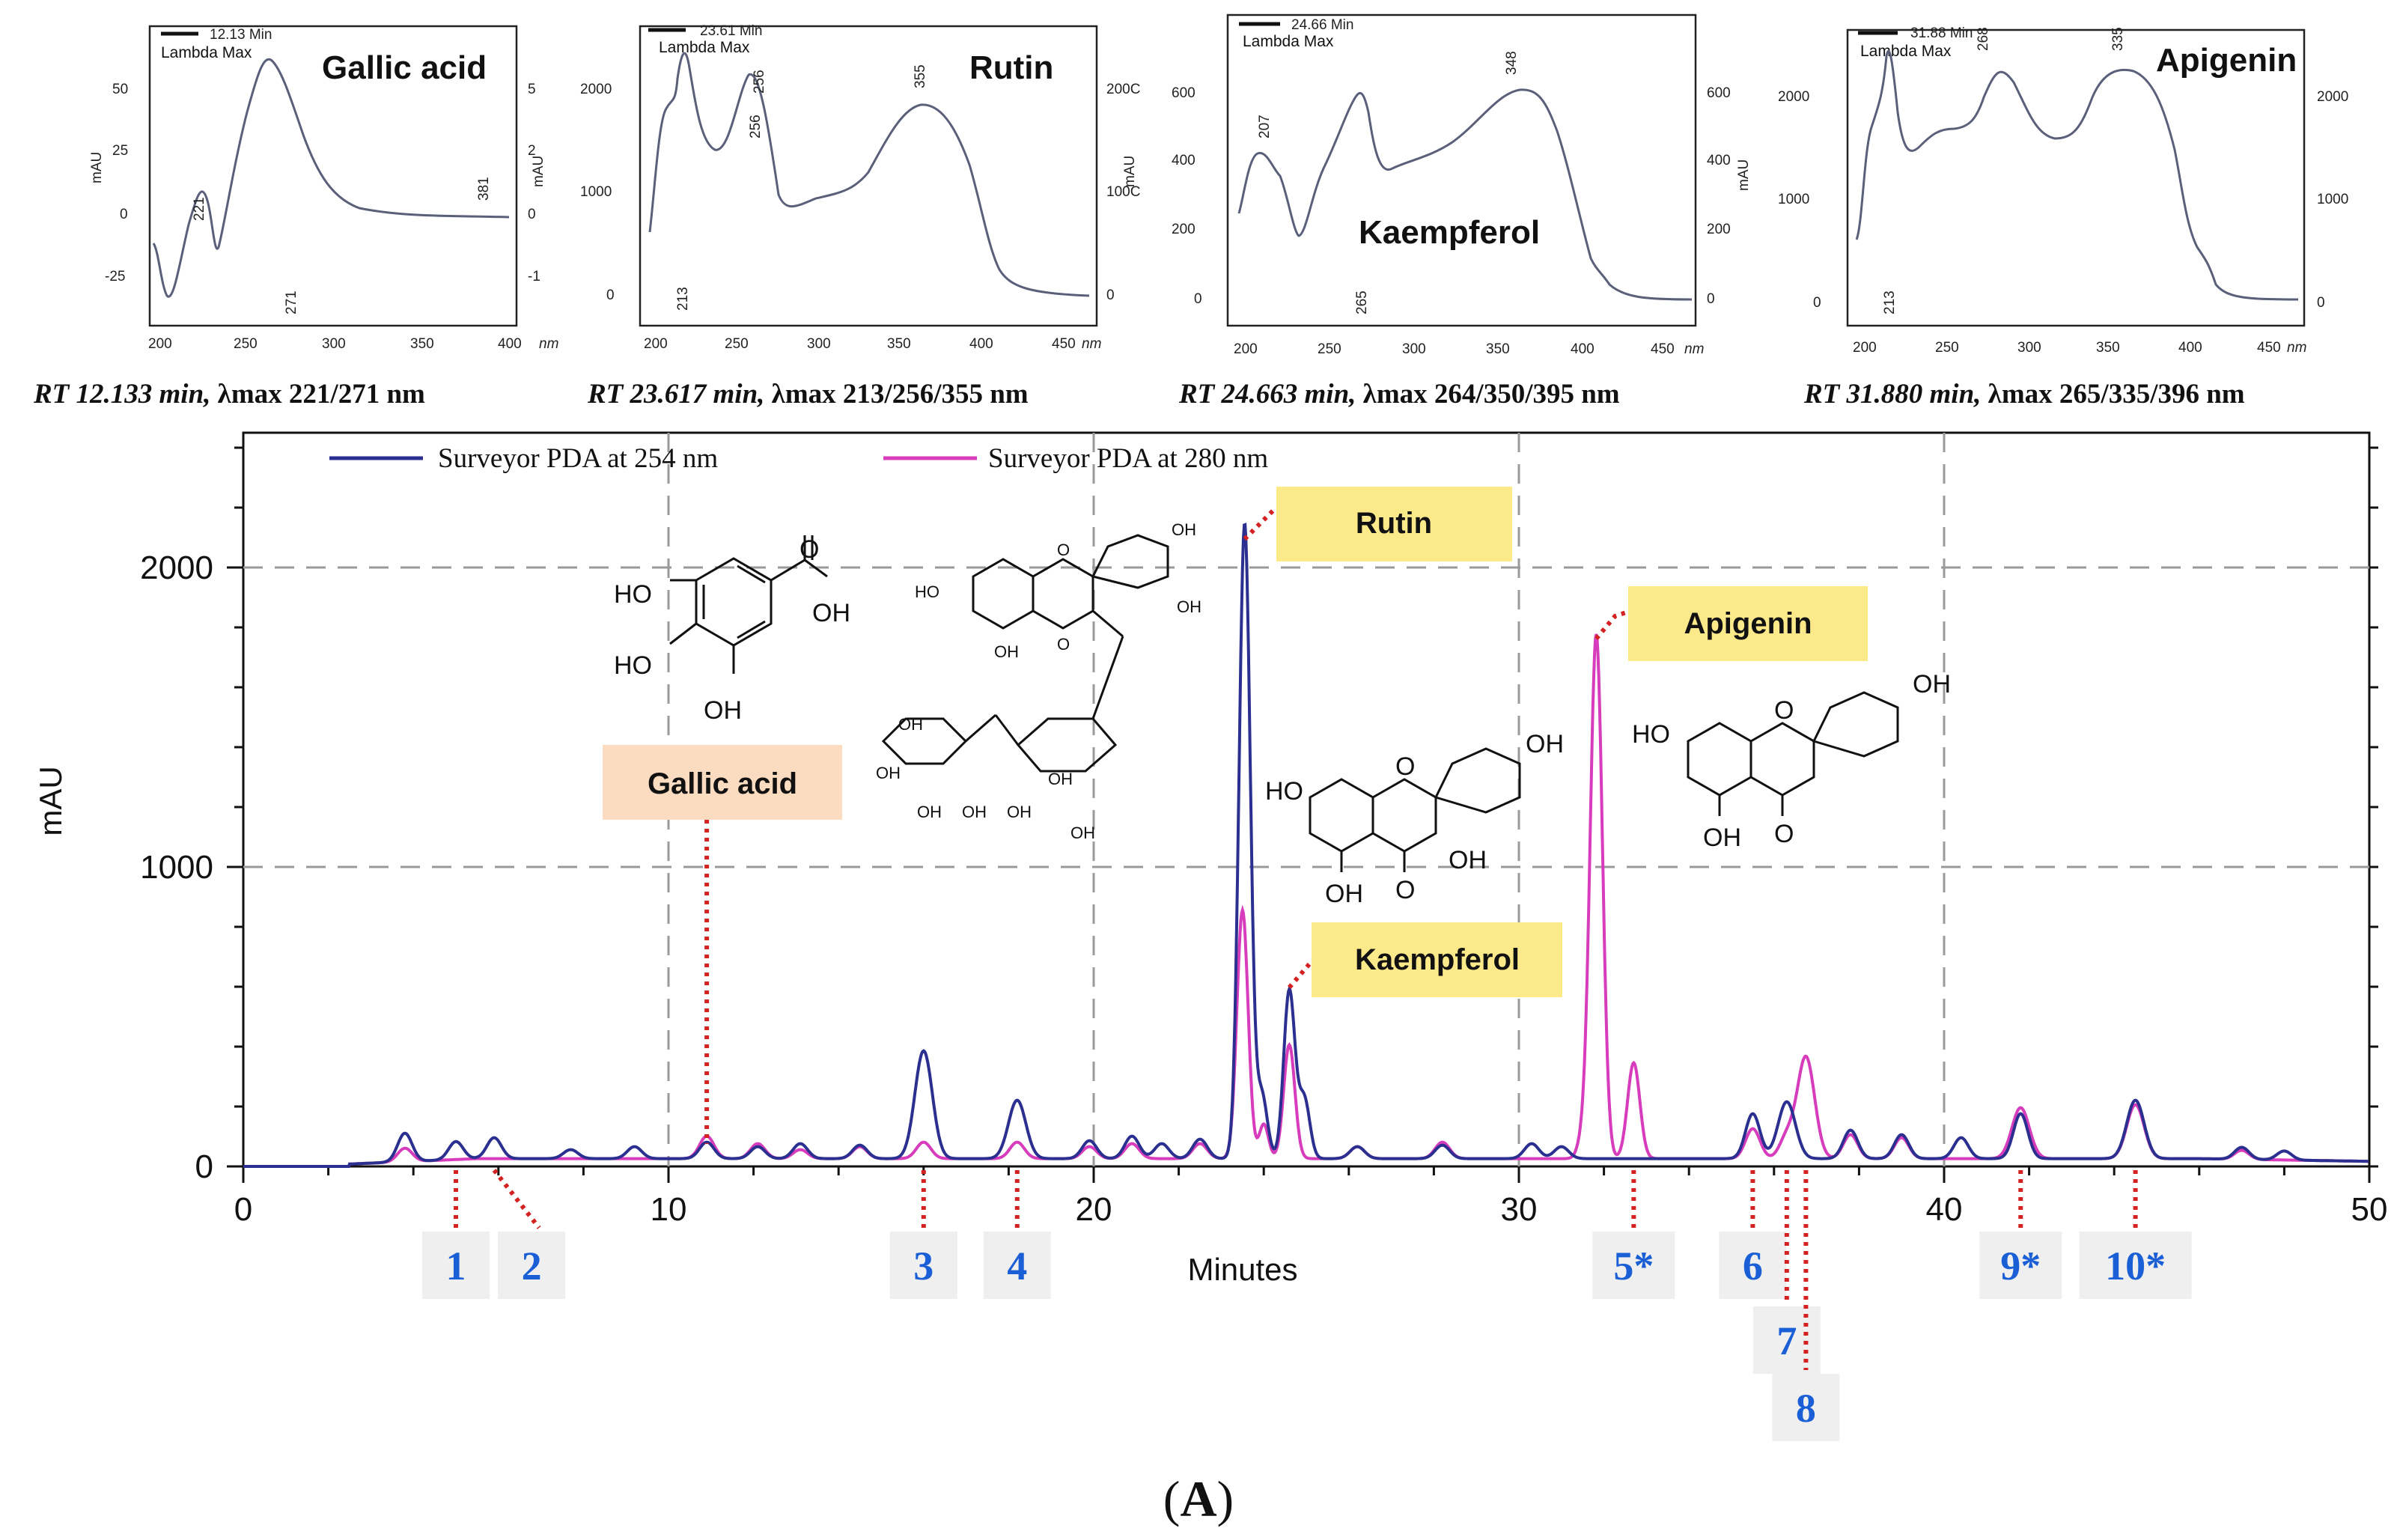  What do you see at coordinates (1394, 524) in the screenshot?
I see `callout-box-rutin` at bounding box center [1394, 524].